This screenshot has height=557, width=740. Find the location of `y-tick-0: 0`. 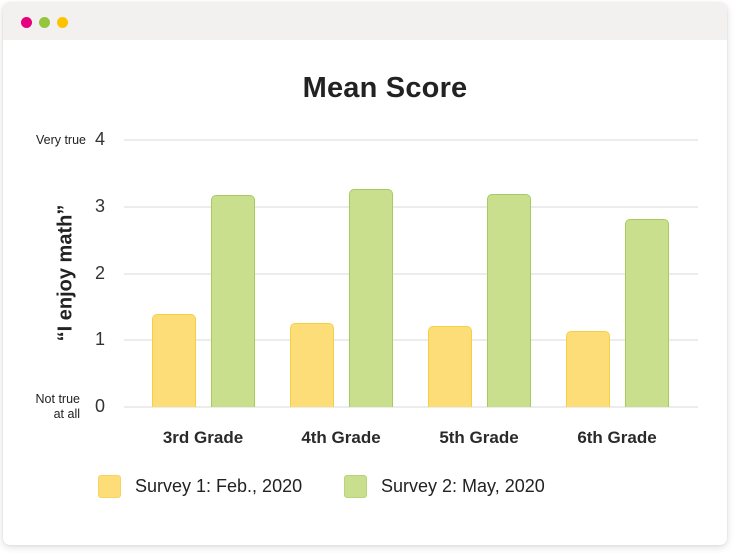

y-tick-0: 0 is located at coordinates (99, 406).